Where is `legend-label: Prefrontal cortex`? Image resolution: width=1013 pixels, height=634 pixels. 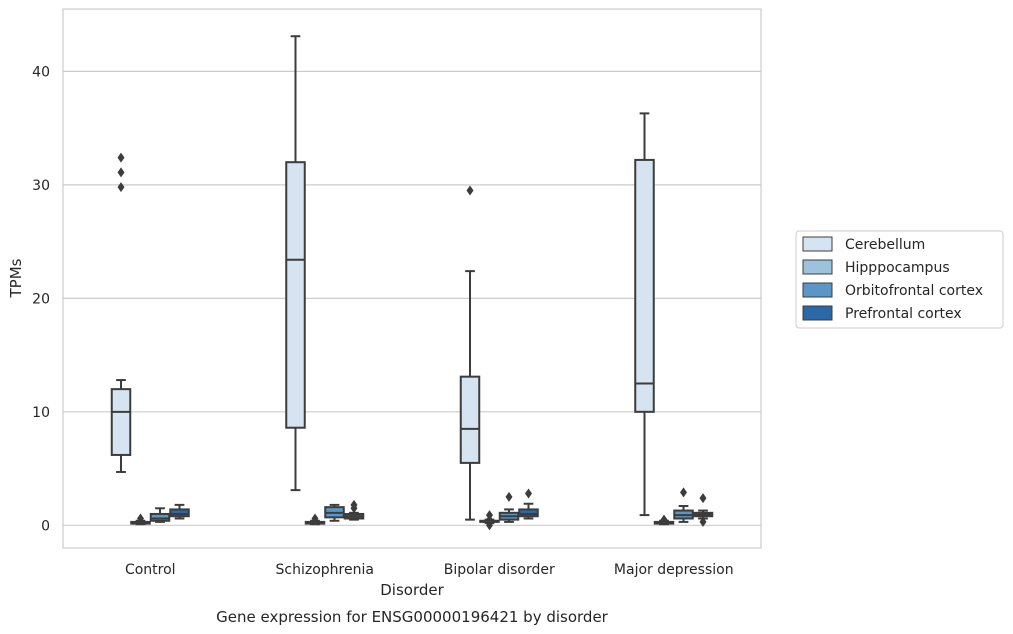 legend-label: Prefrontal cortex is located at coordinates (903, 314).